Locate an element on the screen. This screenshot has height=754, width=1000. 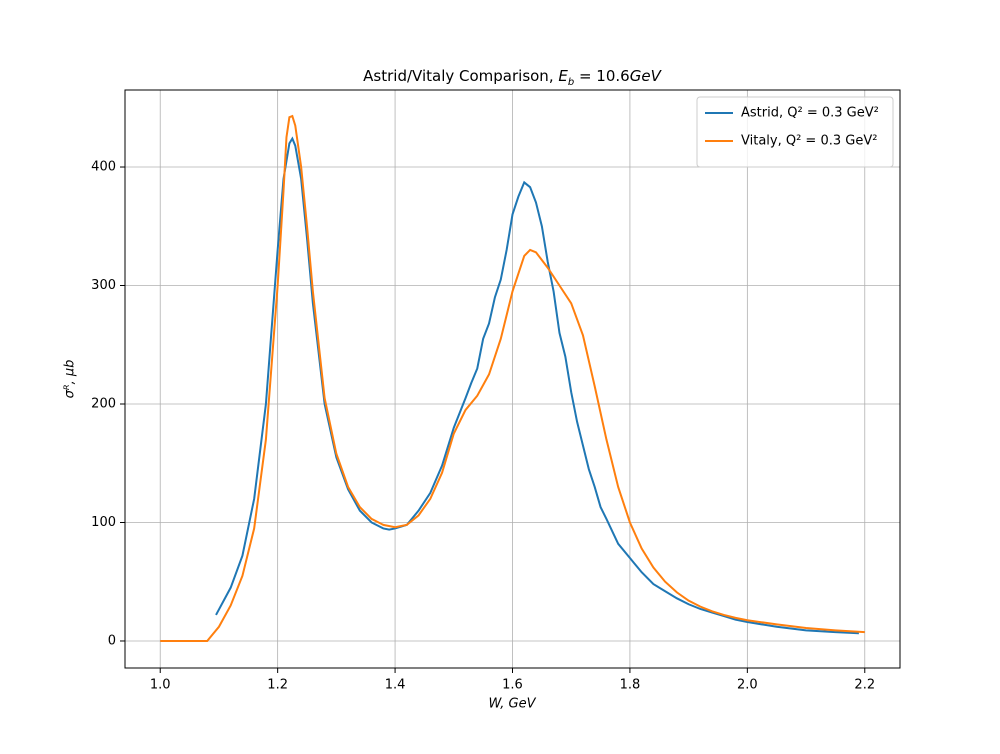
x-tick-label: 2.2 is located at coordinates (864, 685).